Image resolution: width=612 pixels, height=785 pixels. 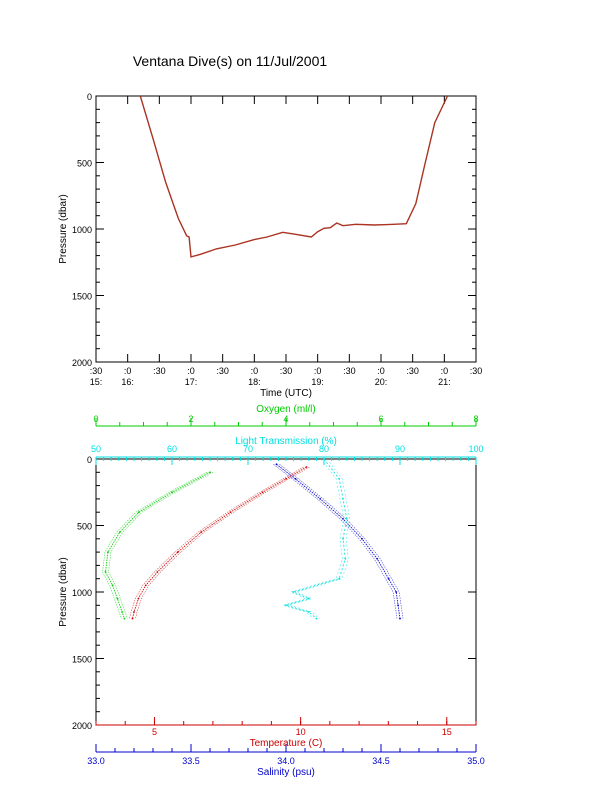 What do you see at coordinates (447, 732) in the screenshot?
I see `temperature-tick-label: 15` at bounding box center [447, 732].